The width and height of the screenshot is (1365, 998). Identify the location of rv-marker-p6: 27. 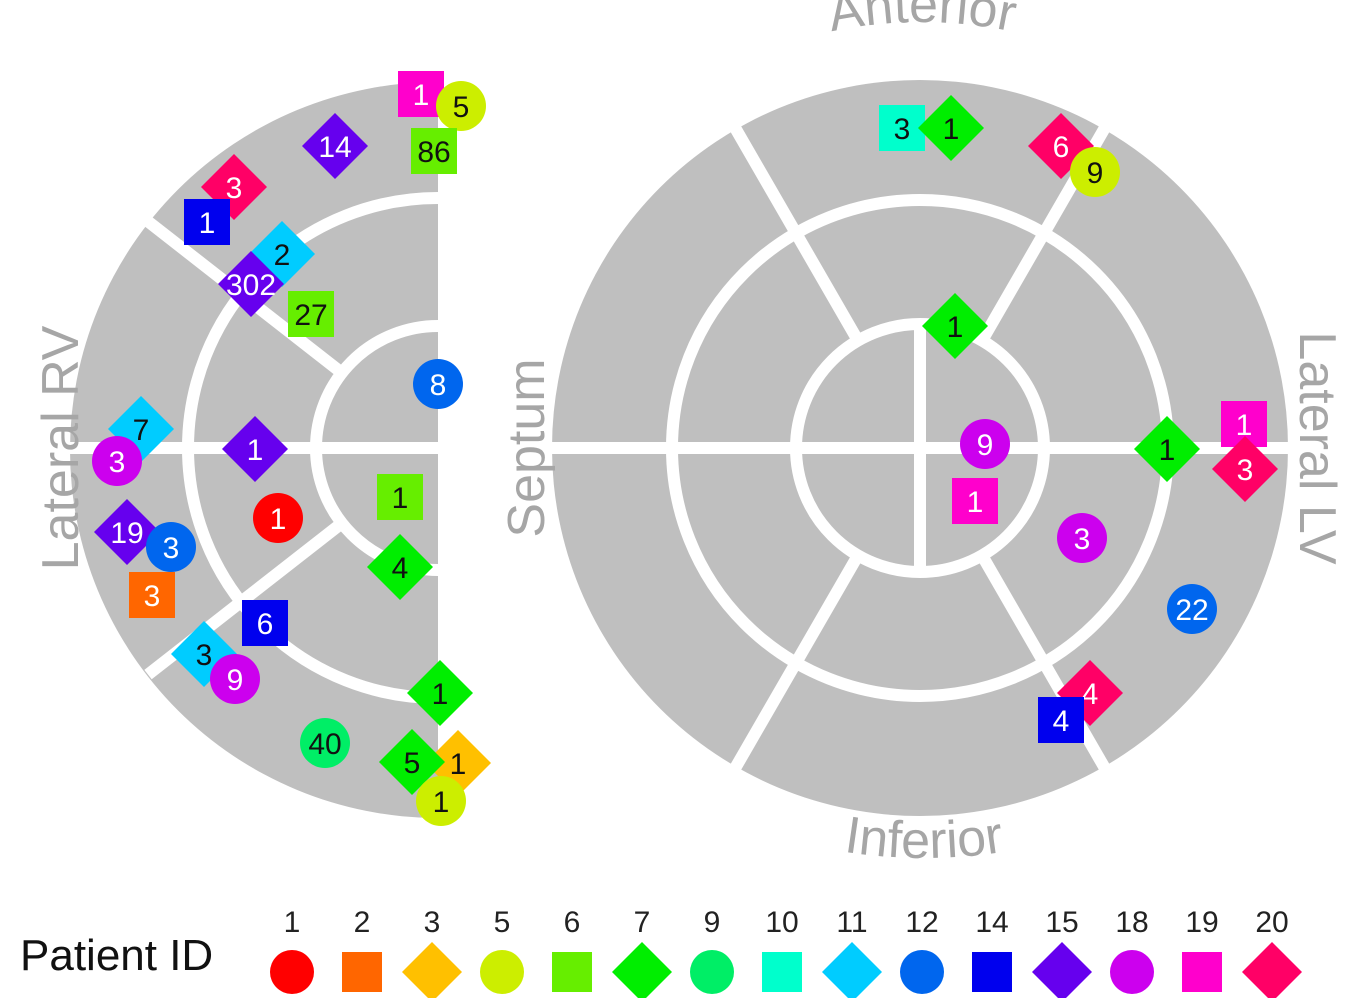
(311, 314).